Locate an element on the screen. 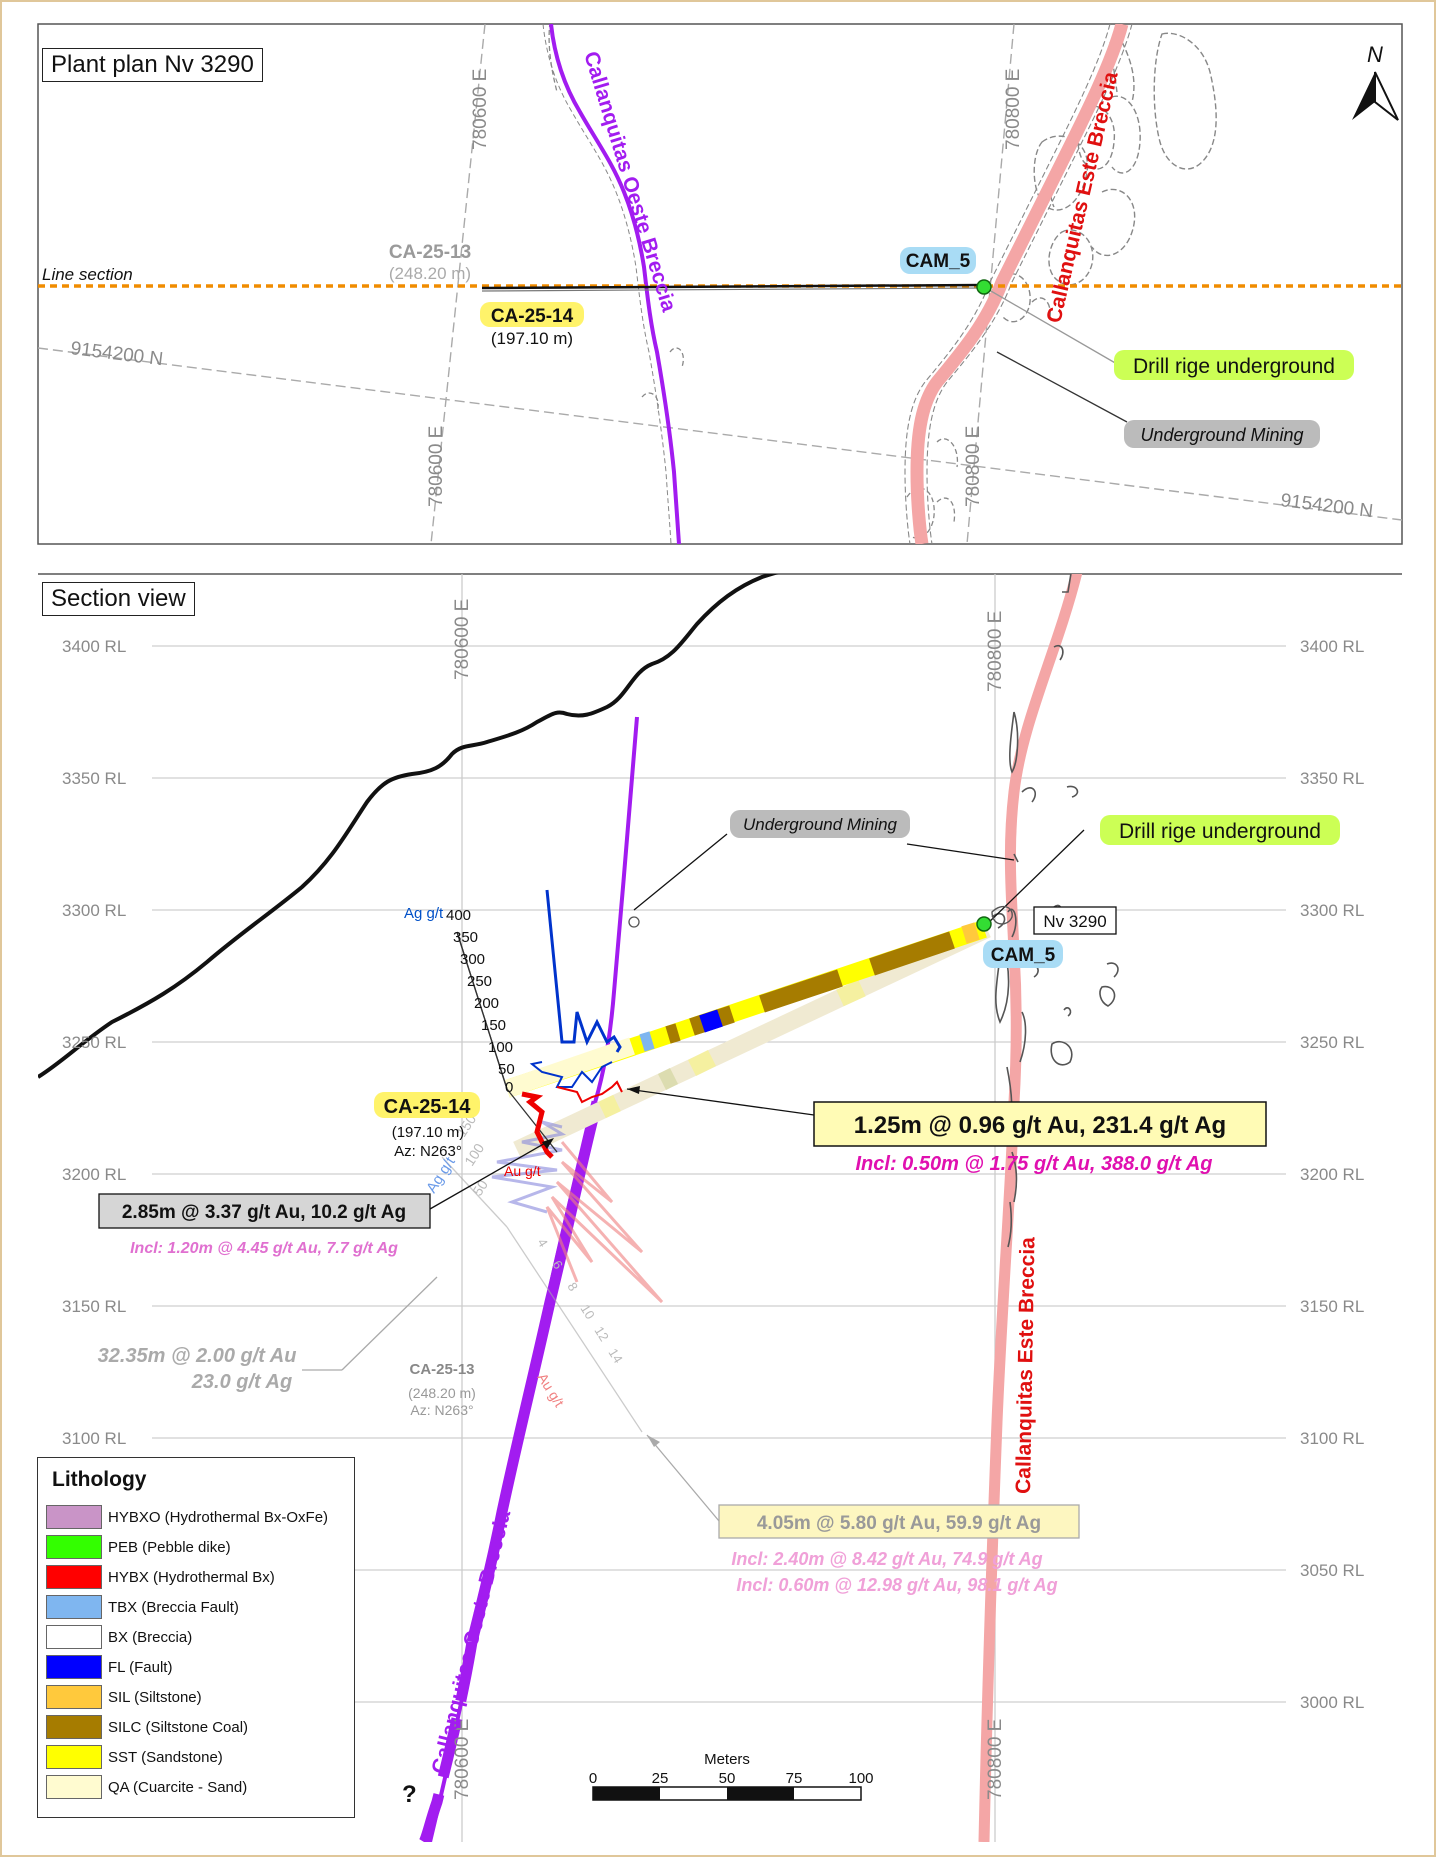 This screenshot has height=1859, width=1436. legend-label: FL (Fault) is located at coordinates (140, 1667).